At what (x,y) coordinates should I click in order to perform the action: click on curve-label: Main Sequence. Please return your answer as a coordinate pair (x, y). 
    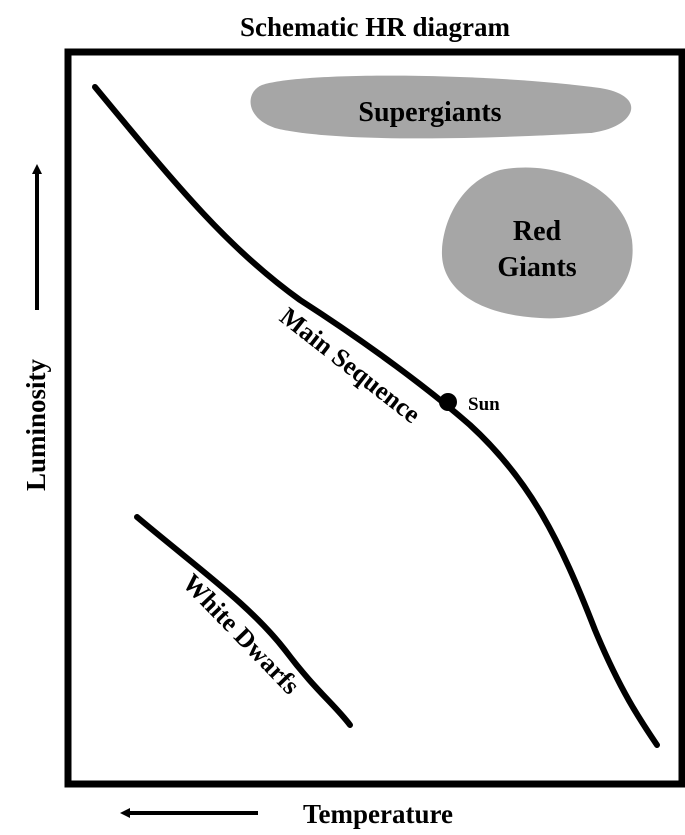
    Looking at the image, I should click on (350, 365).